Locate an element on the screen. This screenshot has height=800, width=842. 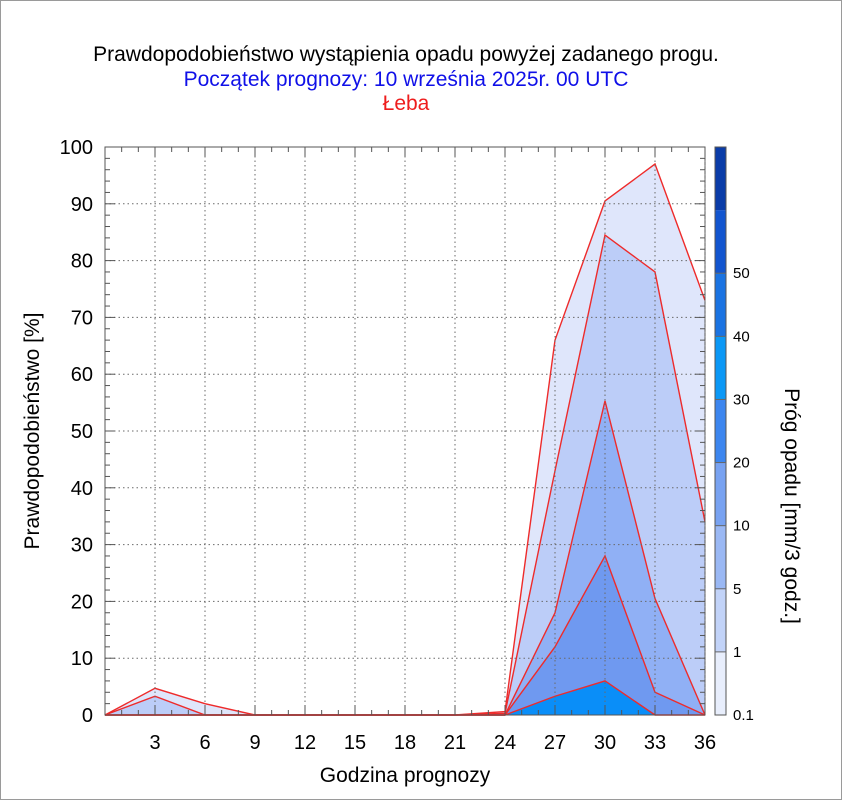
y-tick-label: 20 is located at coordinates (82, 602).